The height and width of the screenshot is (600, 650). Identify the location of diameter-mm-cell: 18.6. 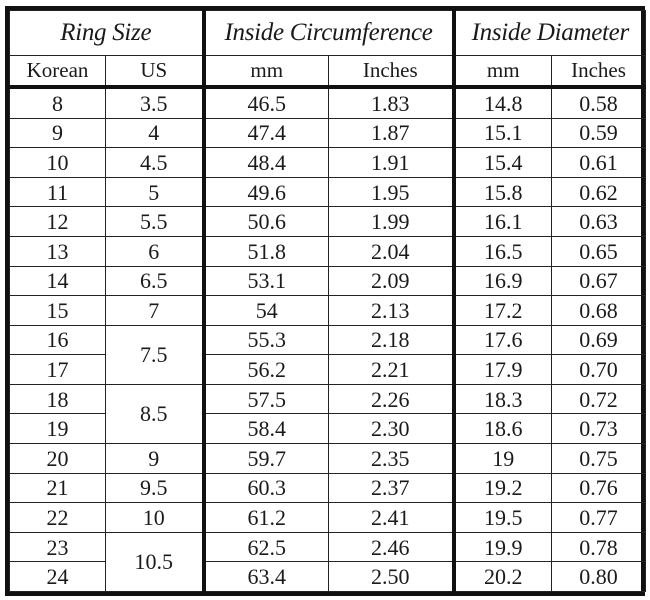
(502, 429).